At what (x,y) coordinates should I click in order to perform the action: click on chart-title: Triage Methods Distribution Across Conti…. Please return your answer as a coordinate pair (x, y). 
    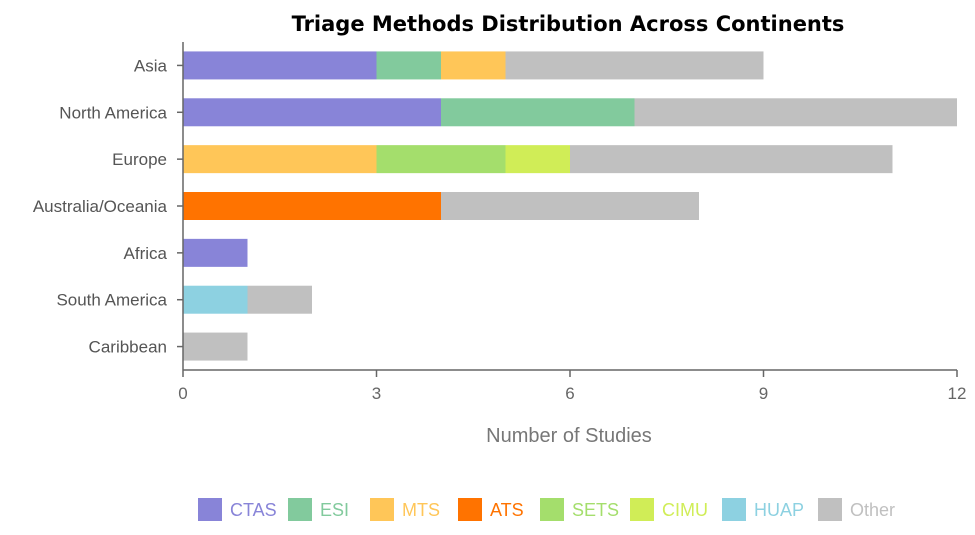
    Looking at the image, I should click on (568, 24).